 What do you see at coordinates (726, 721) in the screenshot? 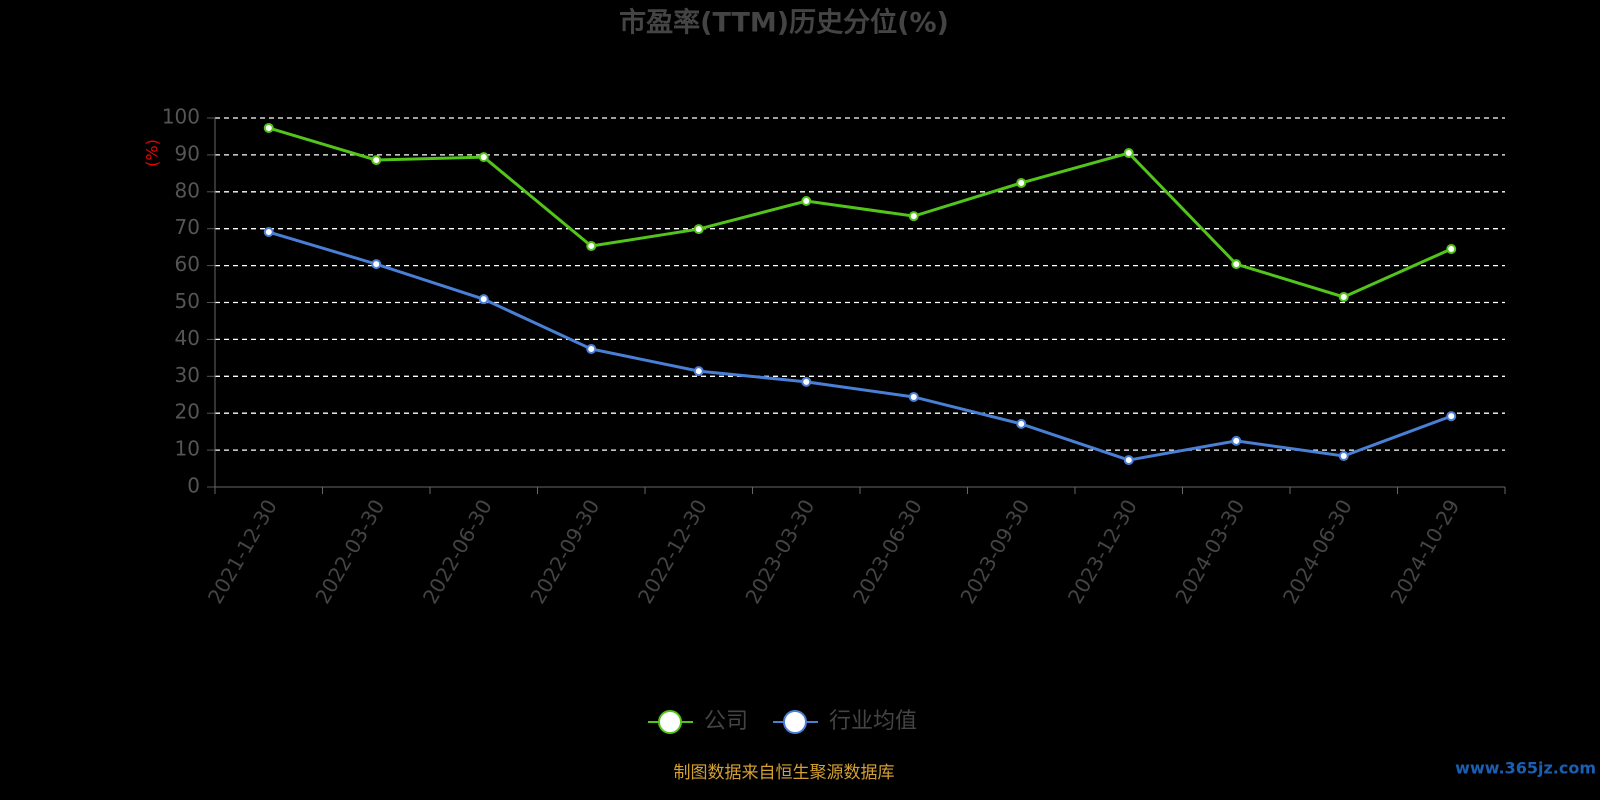
I see `legend-label: 公司` at bounding box center [726, 721].